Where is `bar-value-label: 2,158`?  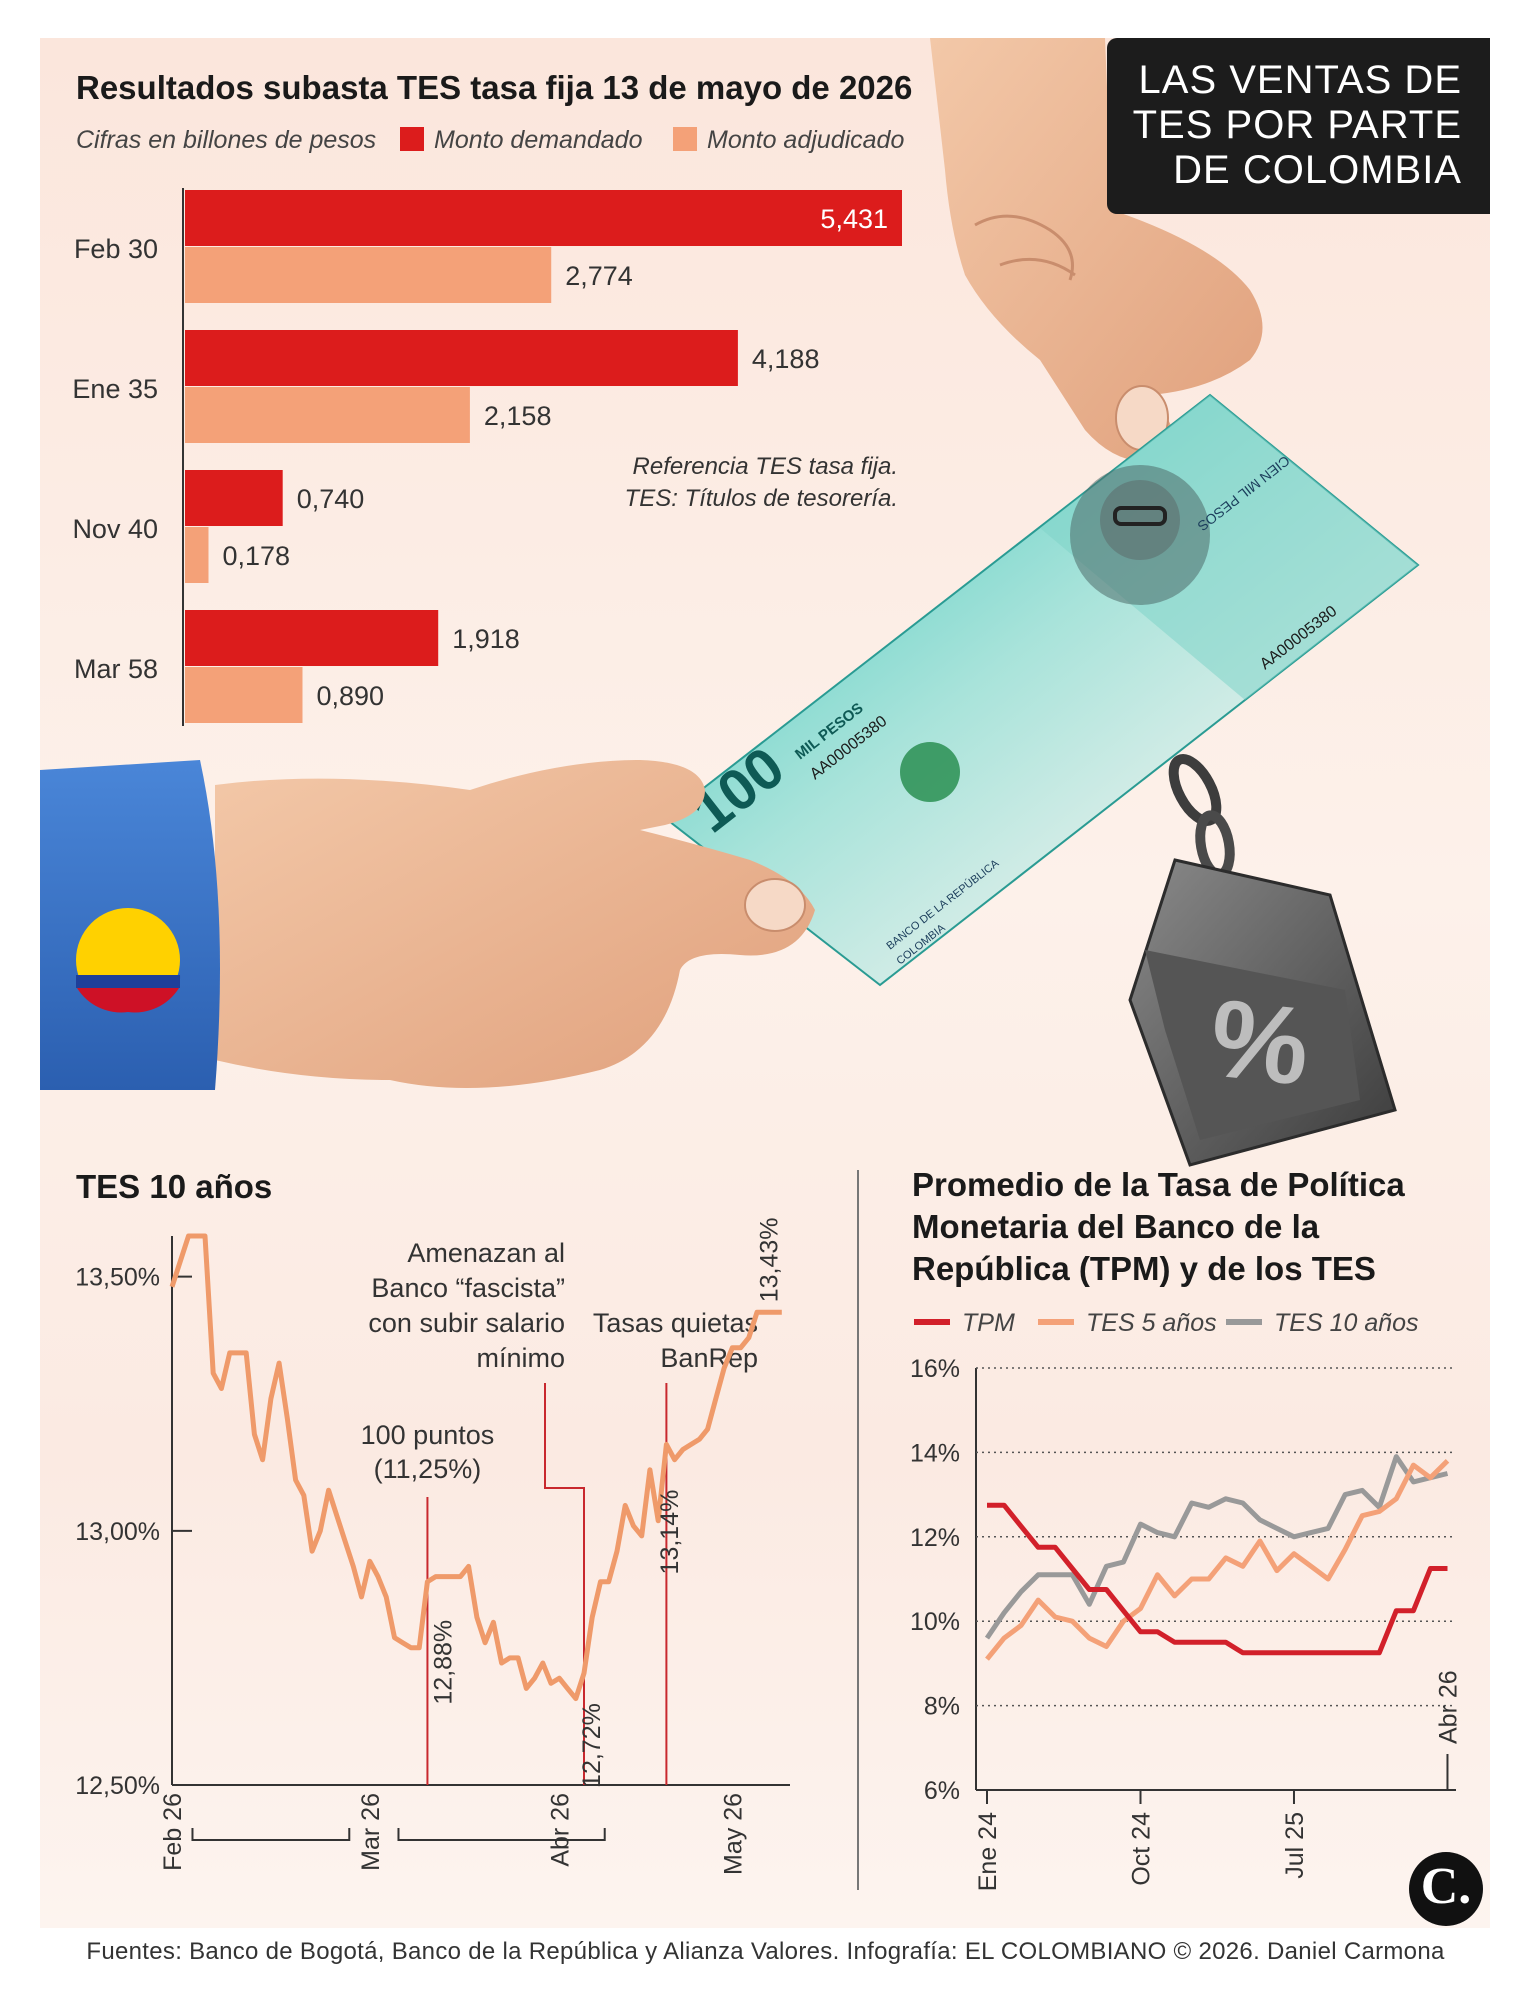
bar-value-label: 2,158 is located at coordinates (518, 416).